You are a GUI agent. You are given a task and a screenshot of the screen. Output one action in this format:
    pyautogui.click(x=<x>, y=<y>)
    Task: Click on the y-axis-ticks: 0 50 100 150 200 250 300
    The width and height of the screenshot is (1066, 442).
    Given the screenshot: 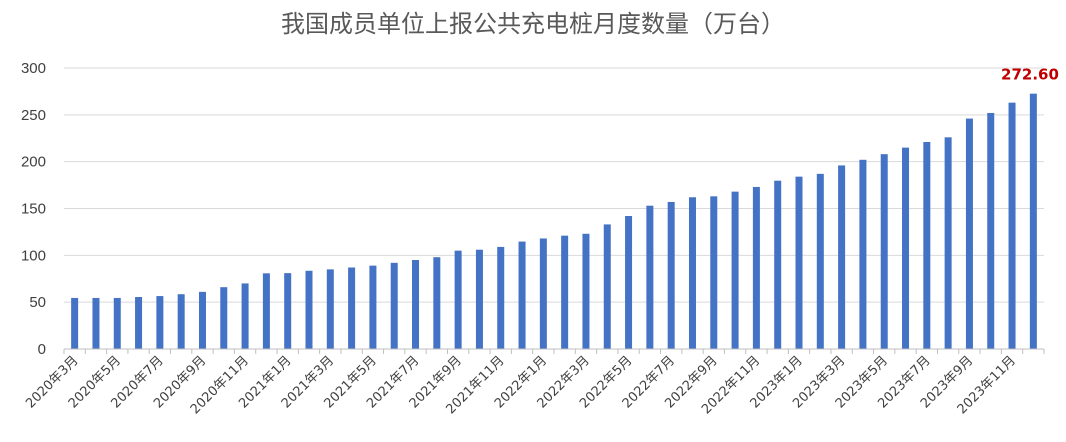 What is the action you would take?
    pyautogui.click(x=33, y=209)
    